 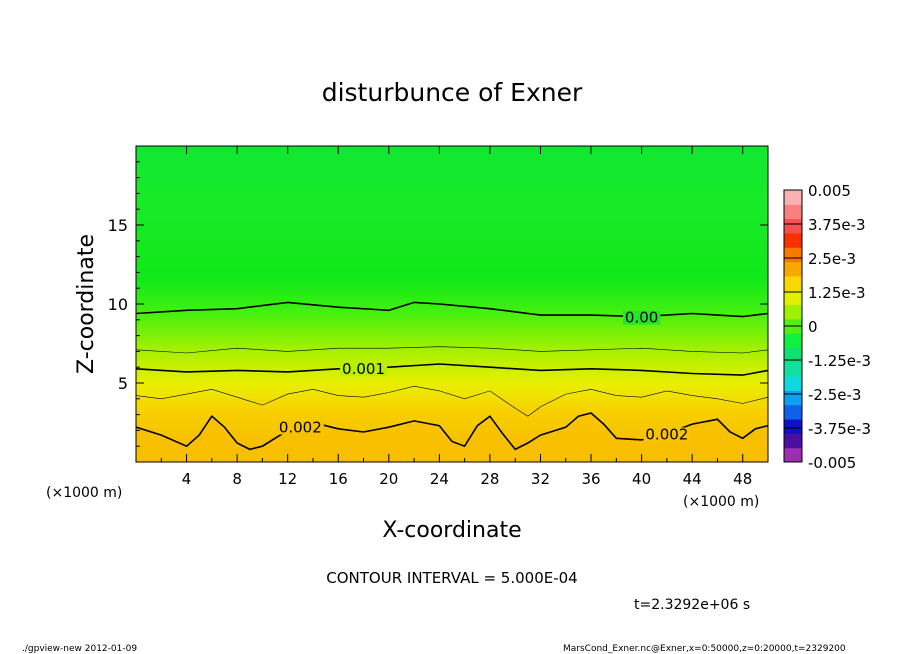 I want to click on colorbar-label: -0.005, so click(x=832, y=463).